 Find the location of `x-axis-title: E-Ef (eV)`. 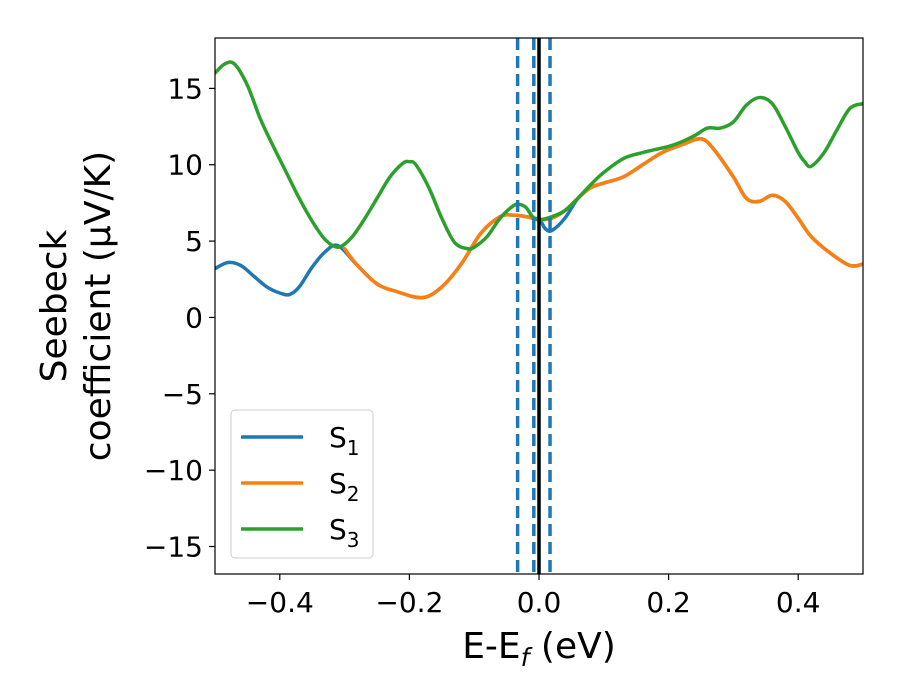

x-axis-title: E-Ef (eV) is located at coordinates (539, 649).